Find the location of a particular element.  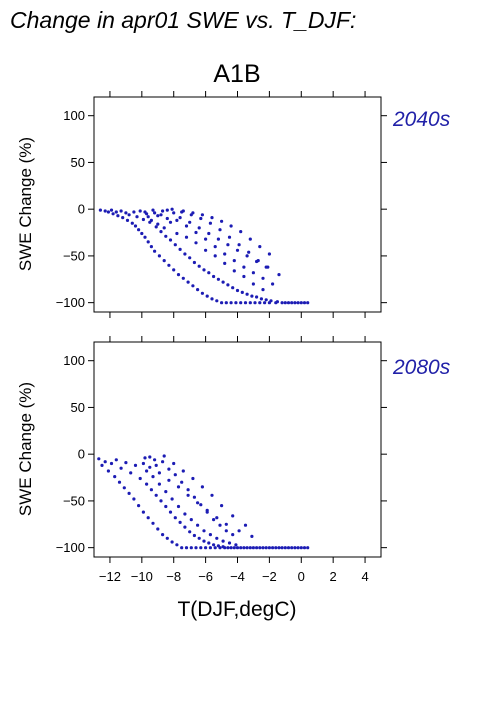

x-tick-label: 4 is located at coordinates (364, 576).